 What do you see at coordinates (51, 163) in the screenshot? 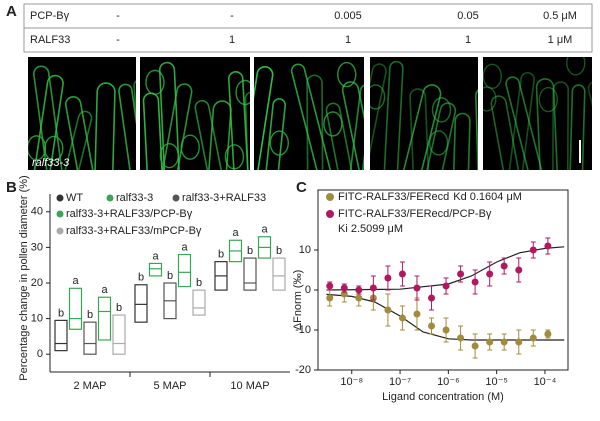
I see `image-label: ralf33-3` at bounding box center [51, 163].